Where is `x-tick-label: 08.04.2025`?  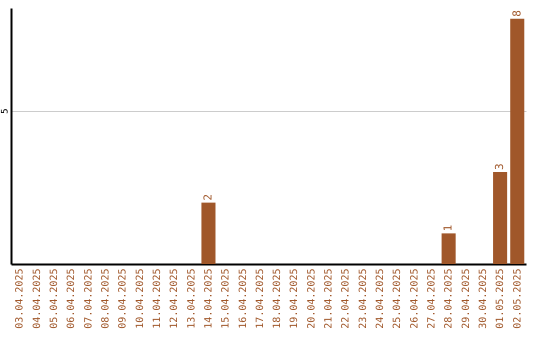 x-tick-label: 08.04.2025 is located at coordinates (106, 298).